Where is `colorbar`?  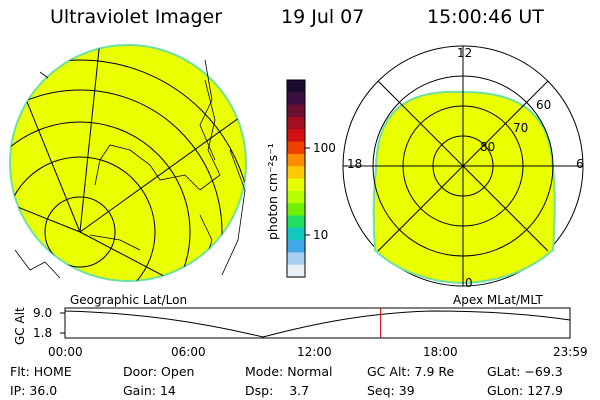 colorbar is located at coordinates (296, 179).